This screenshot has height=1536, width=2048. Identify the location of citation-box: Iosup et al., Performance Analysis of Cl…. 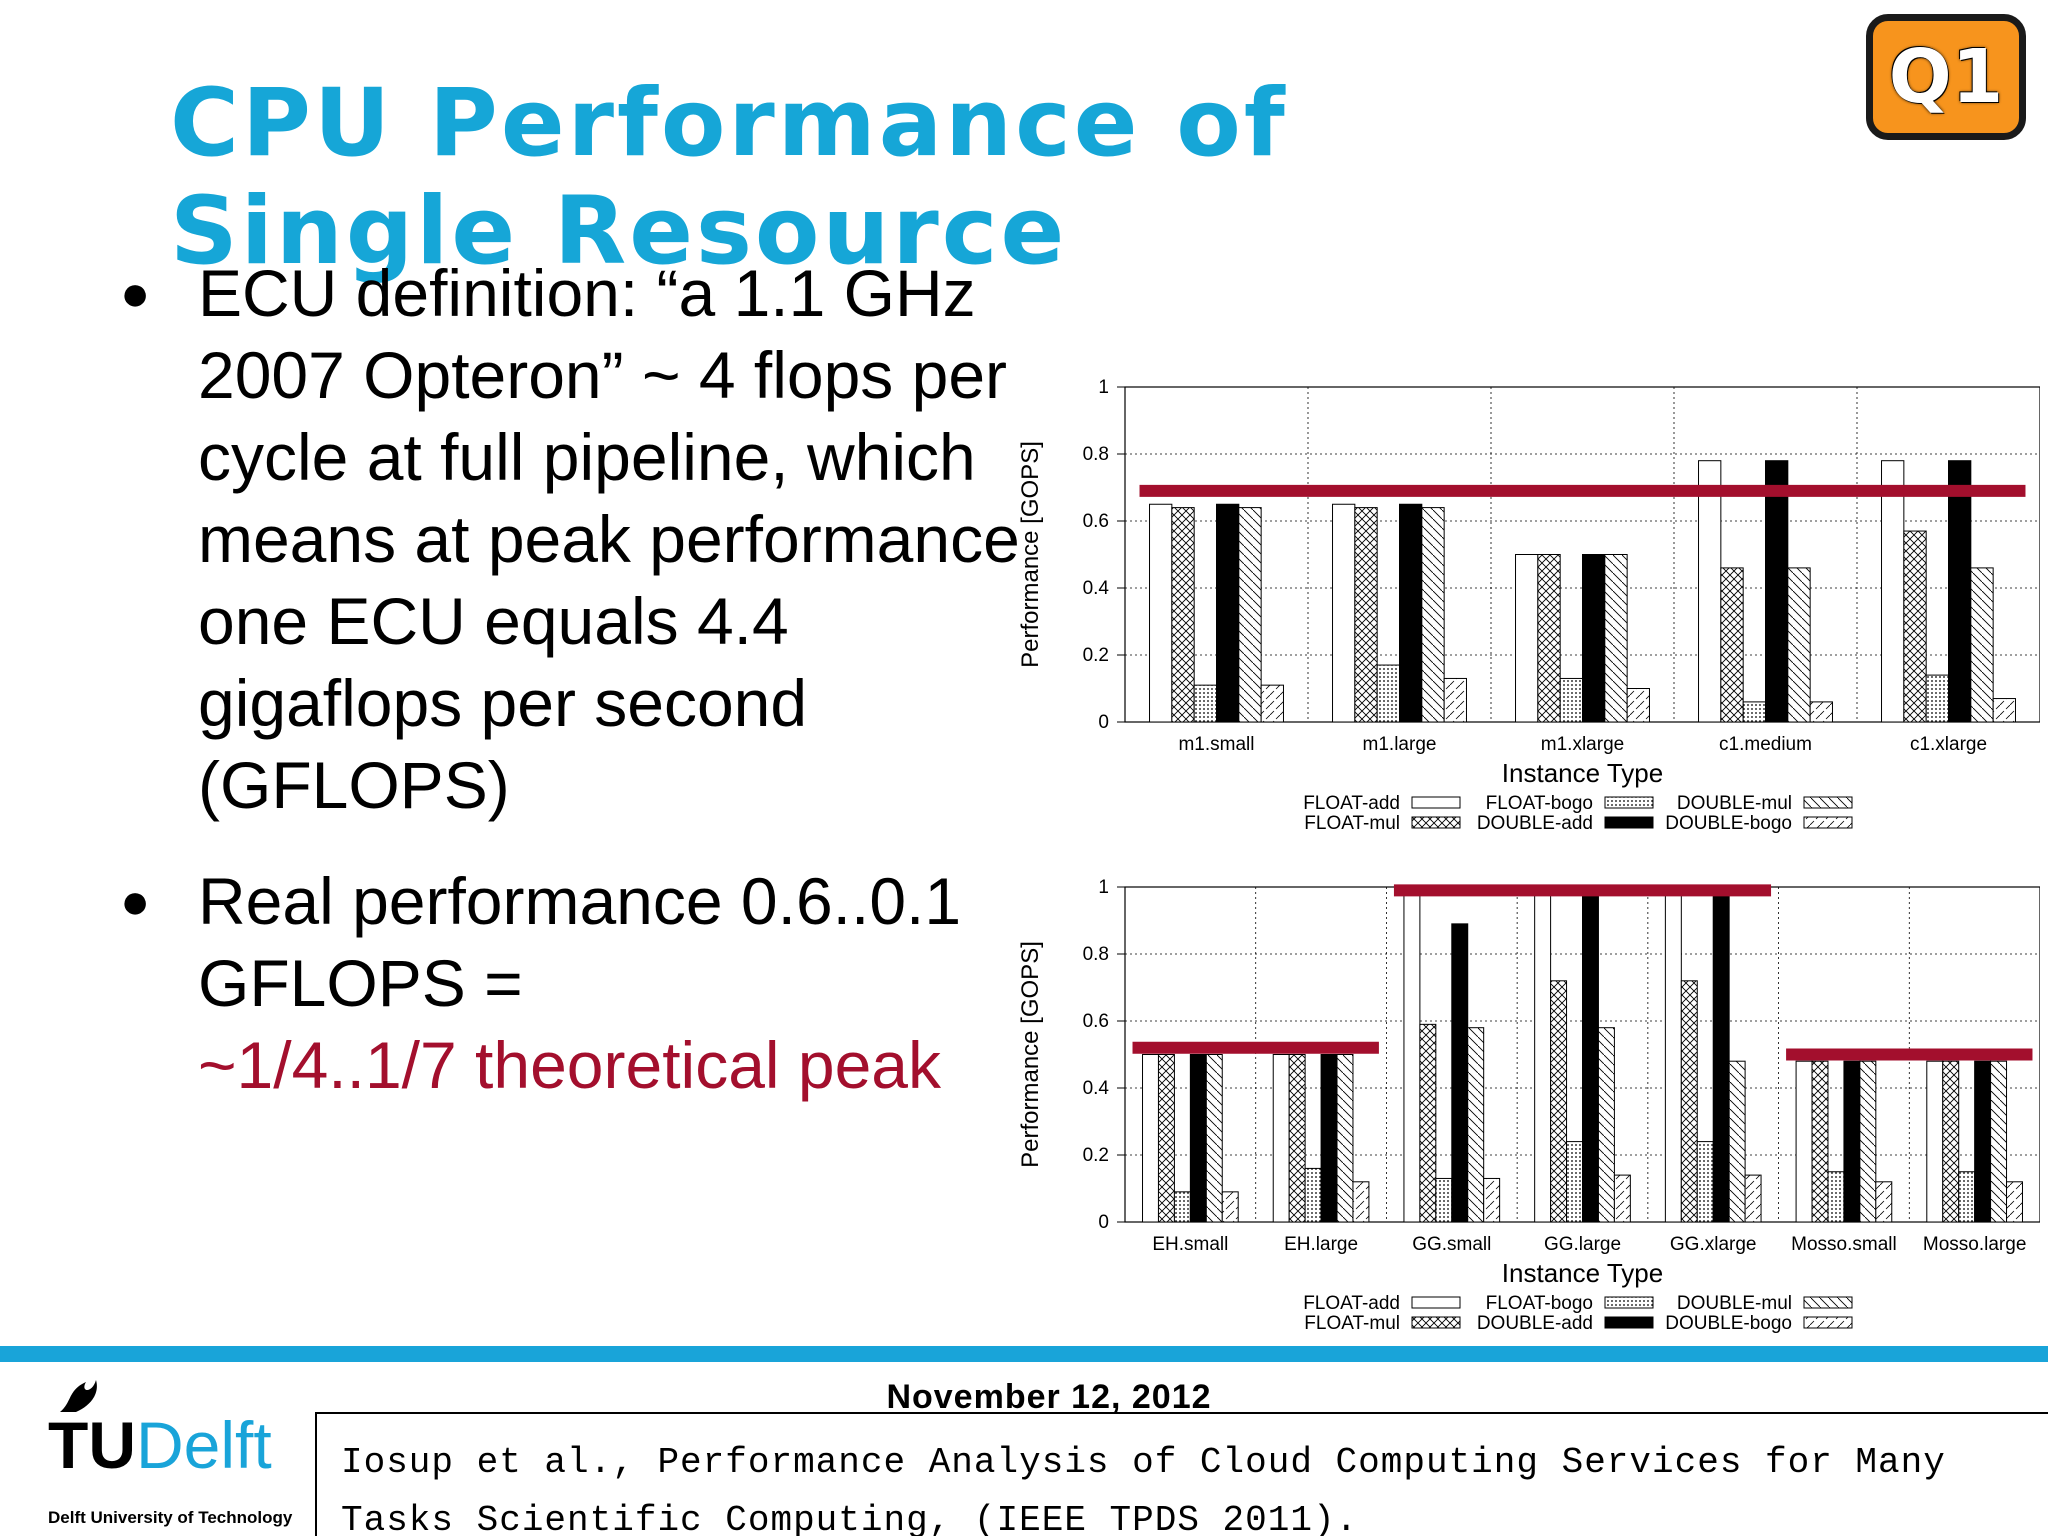
(1181, 1474).